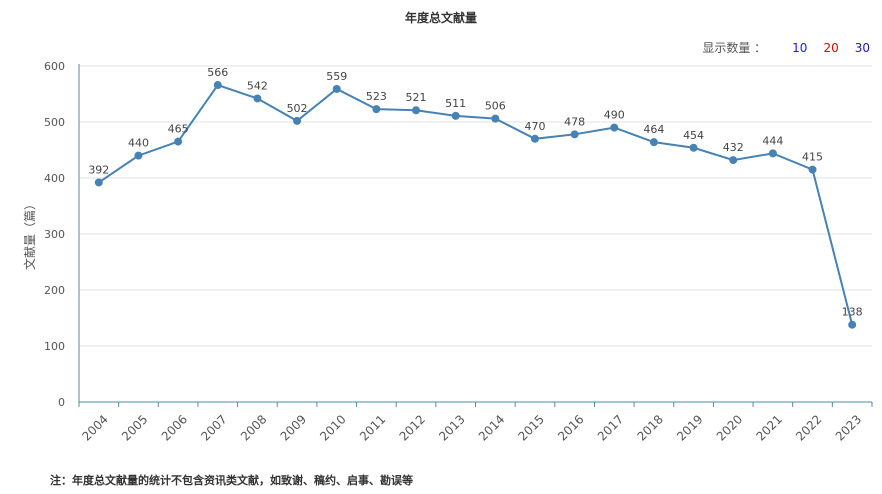  What do you see at coordinates (231, 480) in the screenshot?
I see `footnote: 注：年度总文献量的统计不包含资讯类文献，如致谢、稿约、启事、勘误等` at bounding box center [231, 480].